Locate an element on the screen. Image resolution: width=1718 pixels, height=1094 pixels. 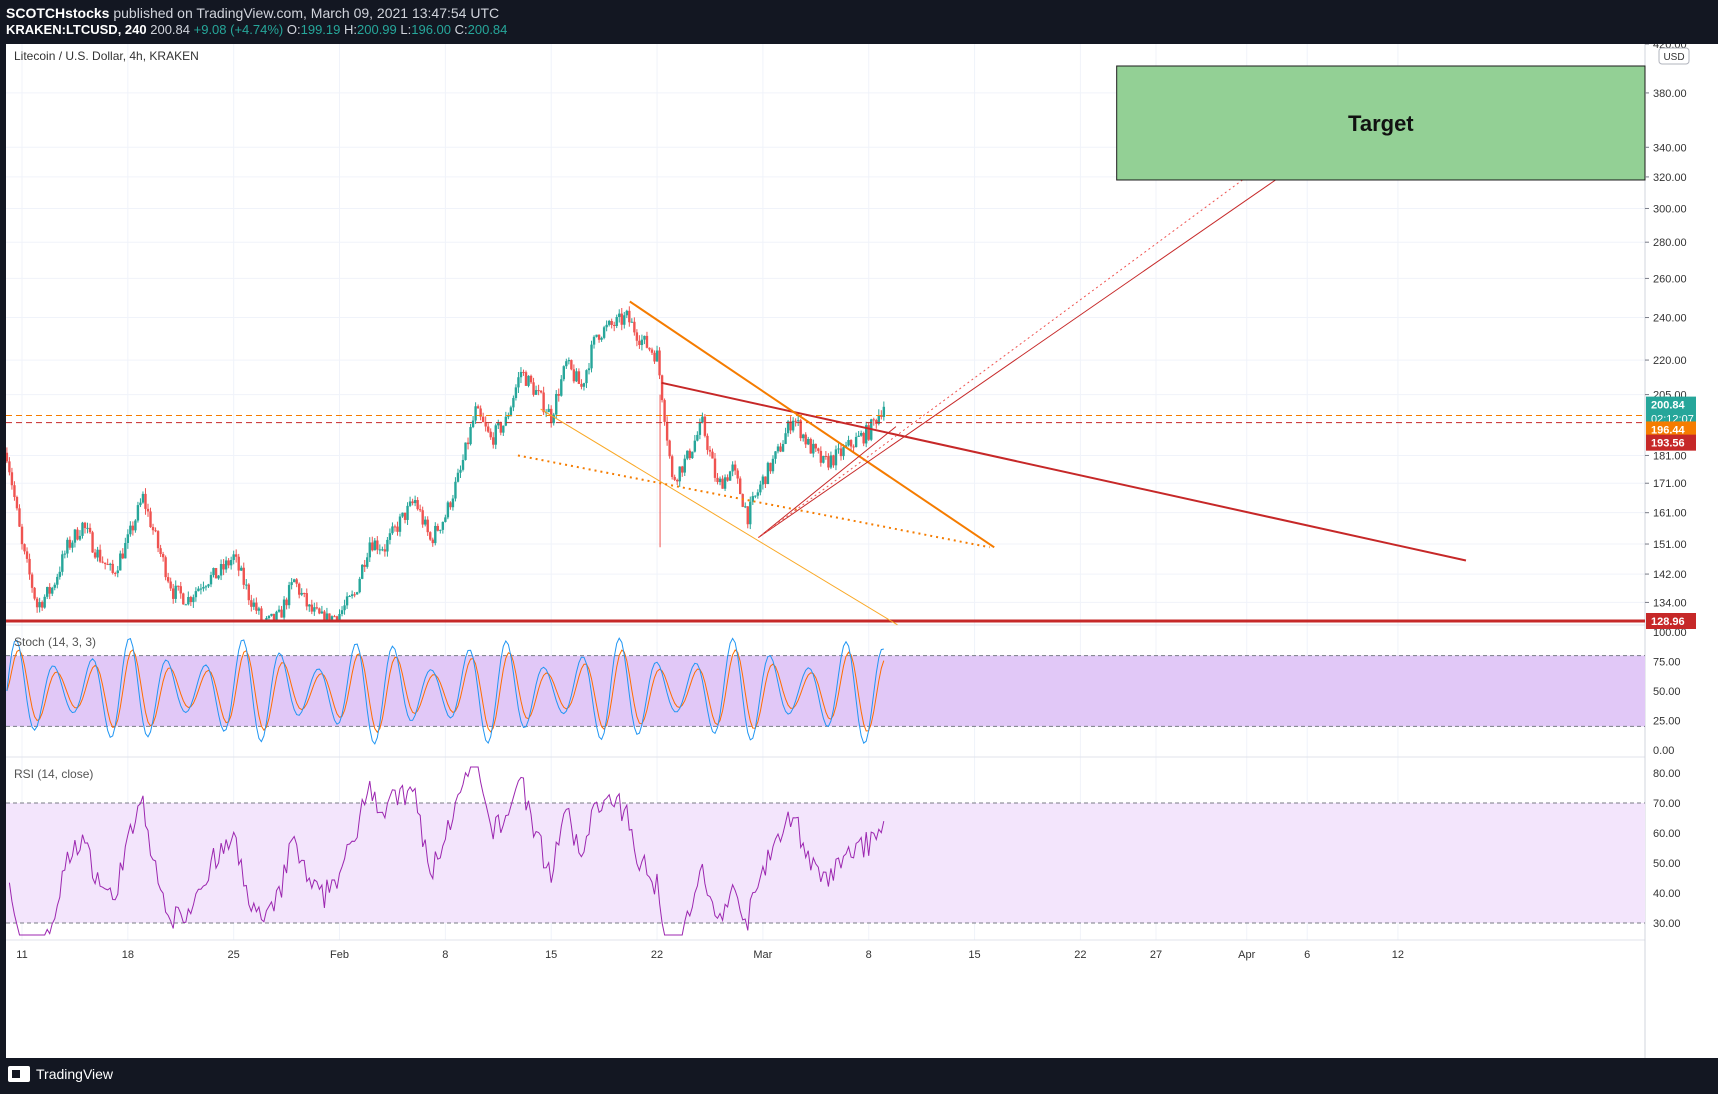
rsi-tick-label: 40.00 is located at coordinates (1667, 894).